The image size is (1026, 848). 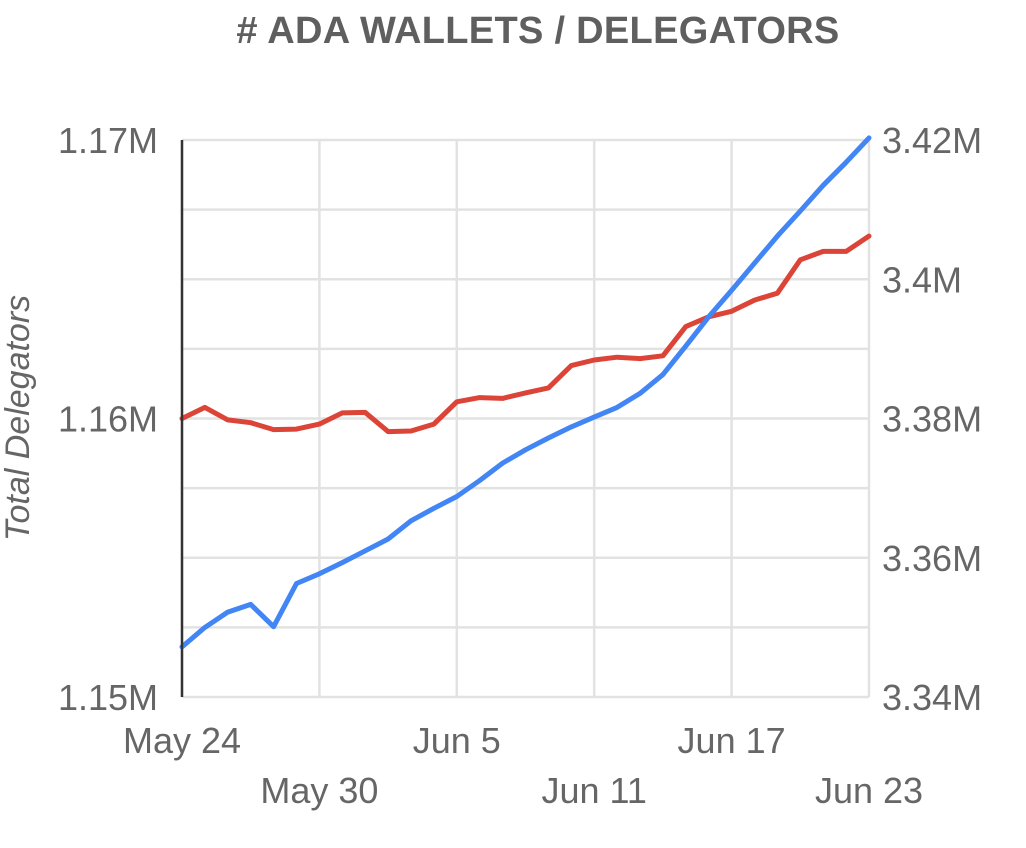 I want to click on right-tick-label: 3.38M, so click(x=932, y=419).